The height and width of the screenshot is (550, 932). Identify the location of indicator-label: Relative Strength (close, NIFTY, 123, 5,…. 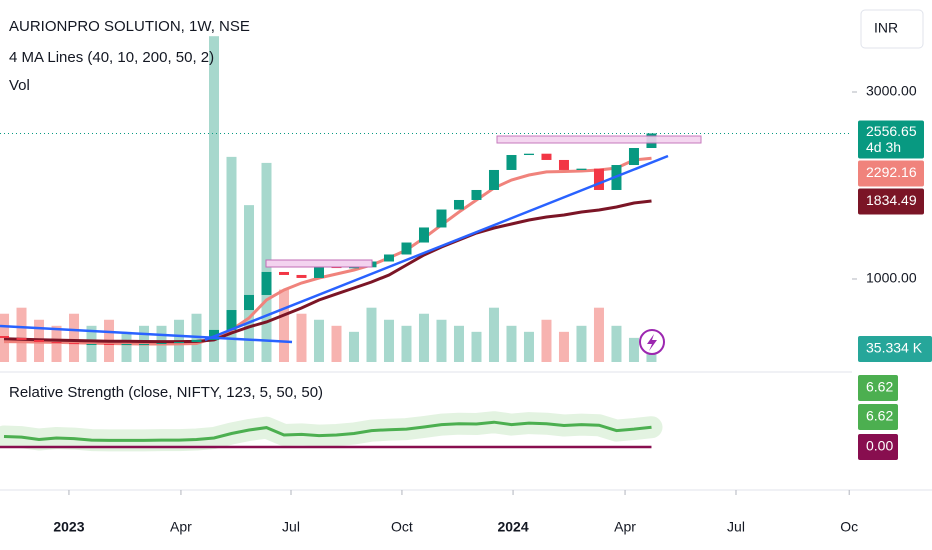
(166, 392).